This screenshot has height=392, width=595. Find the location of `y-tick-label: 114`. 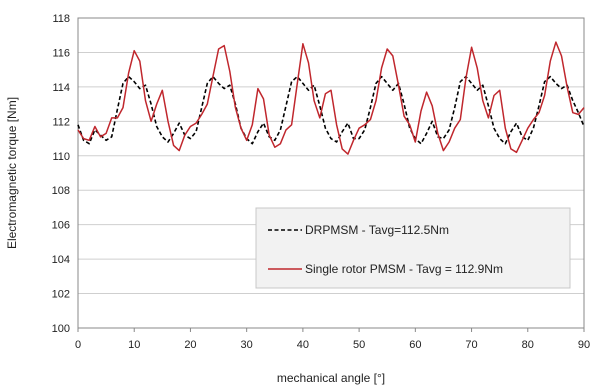

y-tick-label: 114 is located at coordinates (61, 88).